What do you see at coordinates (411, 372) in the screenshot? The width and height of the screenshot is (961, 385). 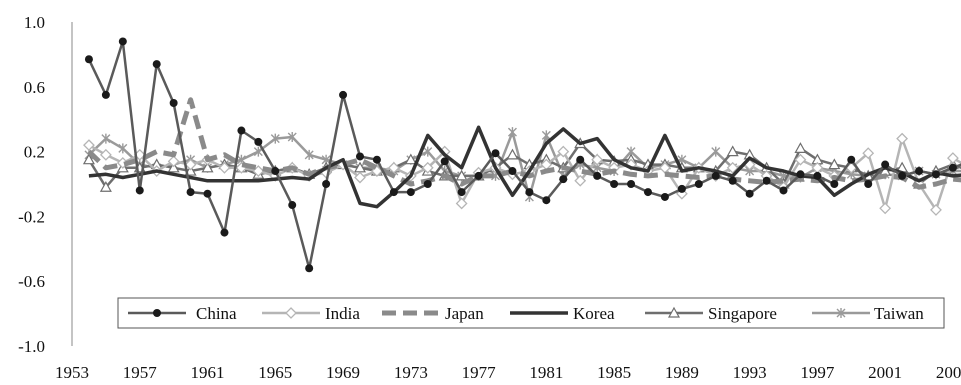 I see `x-tick-label: 1973` at bounding box center [411, 372].